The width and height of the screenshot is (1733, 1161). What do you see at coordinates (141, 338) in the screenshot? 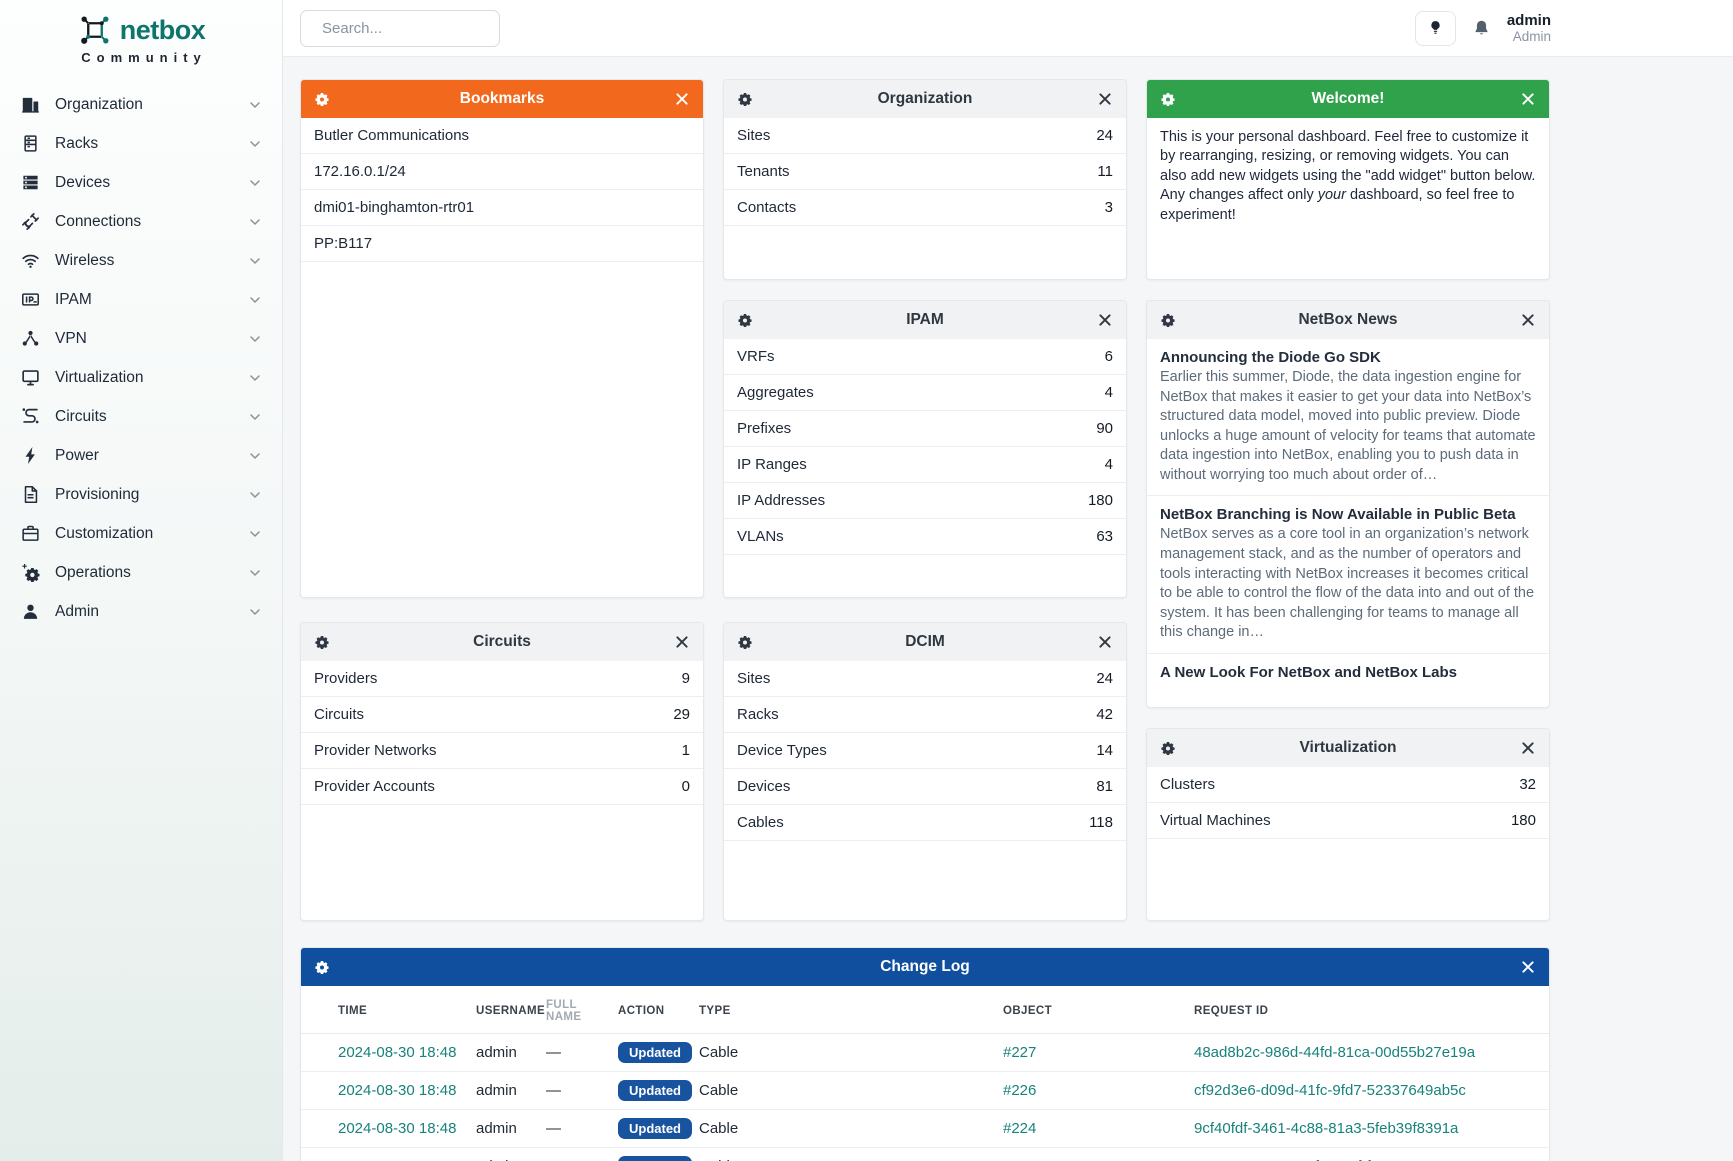
I see `sidebar-item-vpn: VPN` at bounding box center [141, 338].